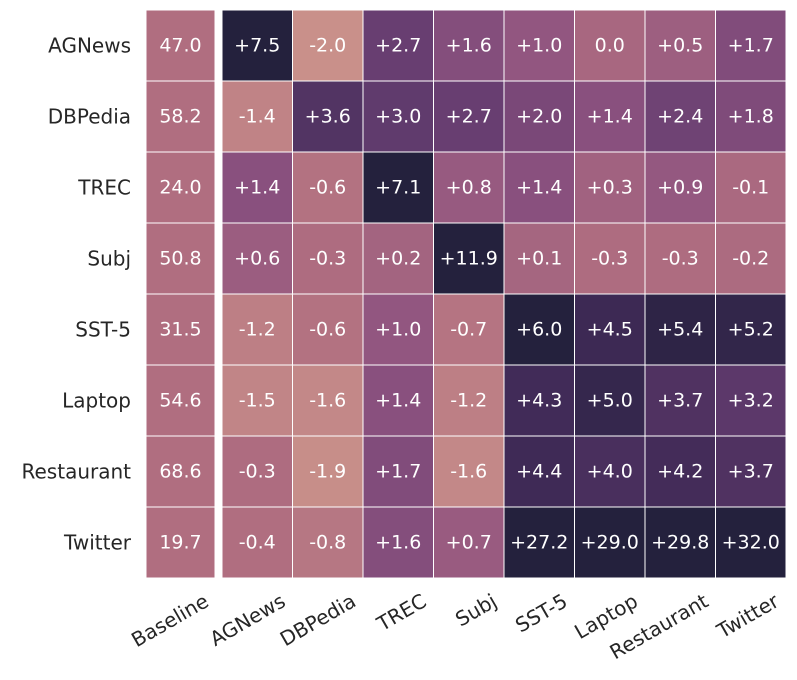 This screenshot has height=680, width=797. Describe the element at coordinates (103, 330) in the screenshot. I see `y-tick-label: SST-5` at that location.